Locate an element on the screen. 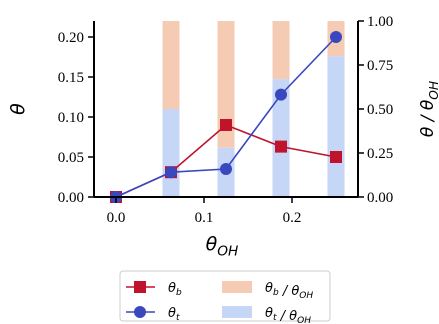 Image resolution: width=439 pixels, height=324 pixels. x-tick-label: 0.2 is located at coordinates (292, 218).